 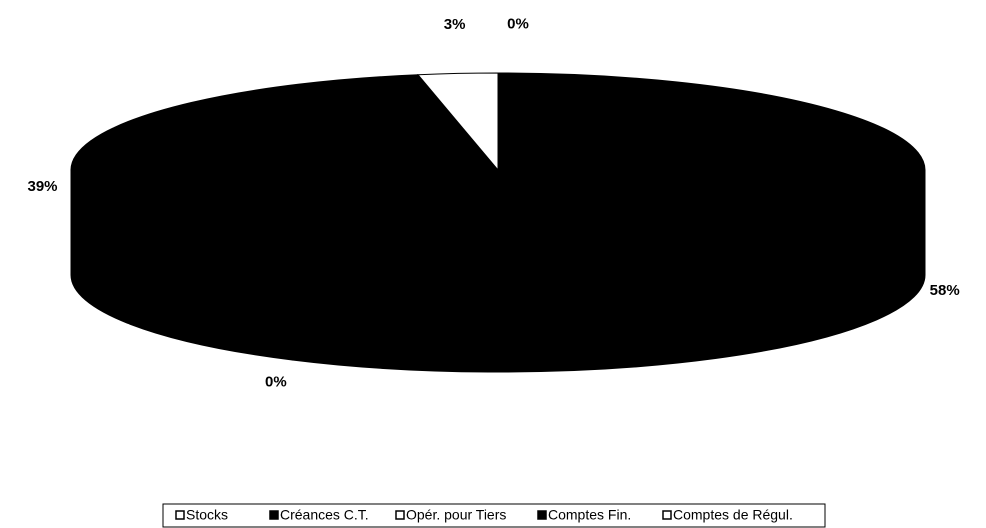 What do you see at coordinates (945, 290) in the screenshot?
I see `data-label: 58%` at bounding box center [945, 290].